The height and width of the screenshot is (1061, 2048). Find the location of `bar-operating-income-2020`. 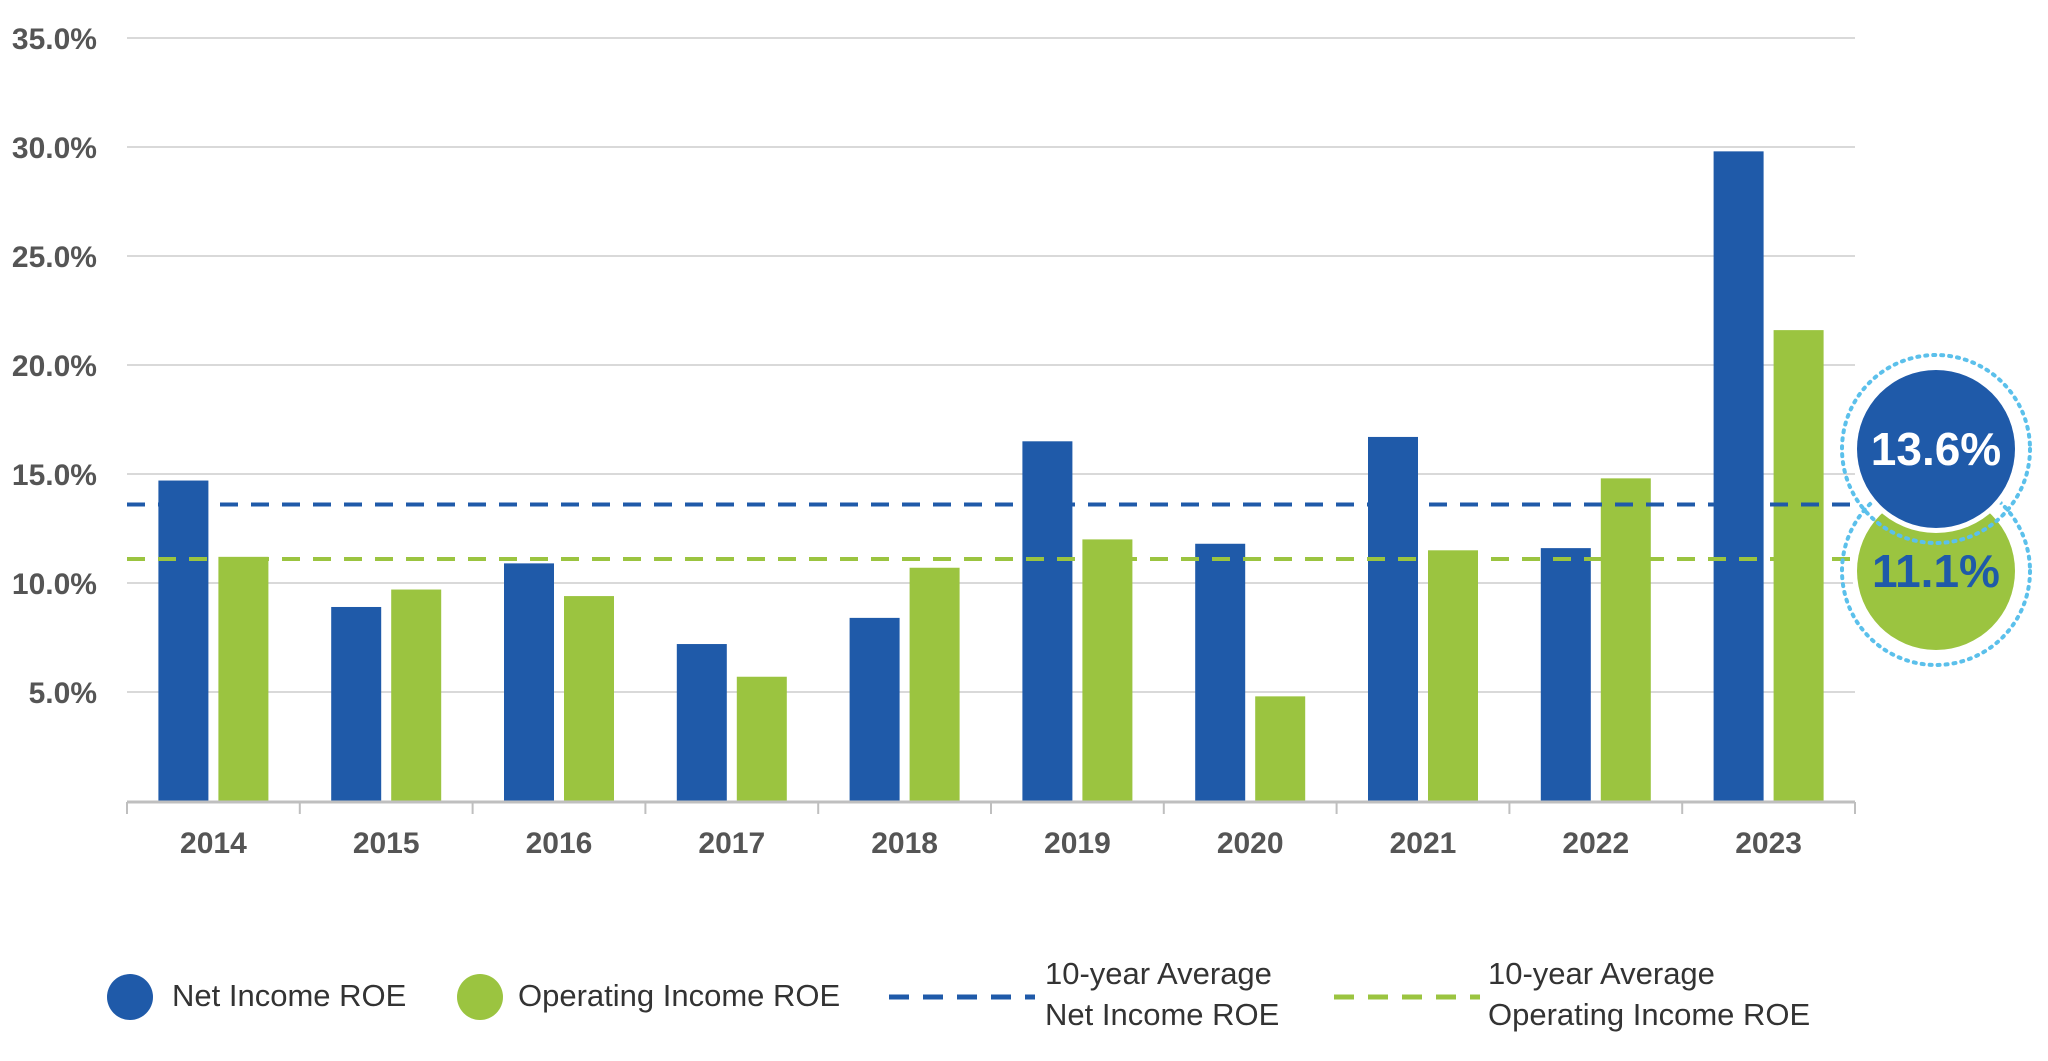

bar-operating-income-2020 is located at coordinates (1280, 748).